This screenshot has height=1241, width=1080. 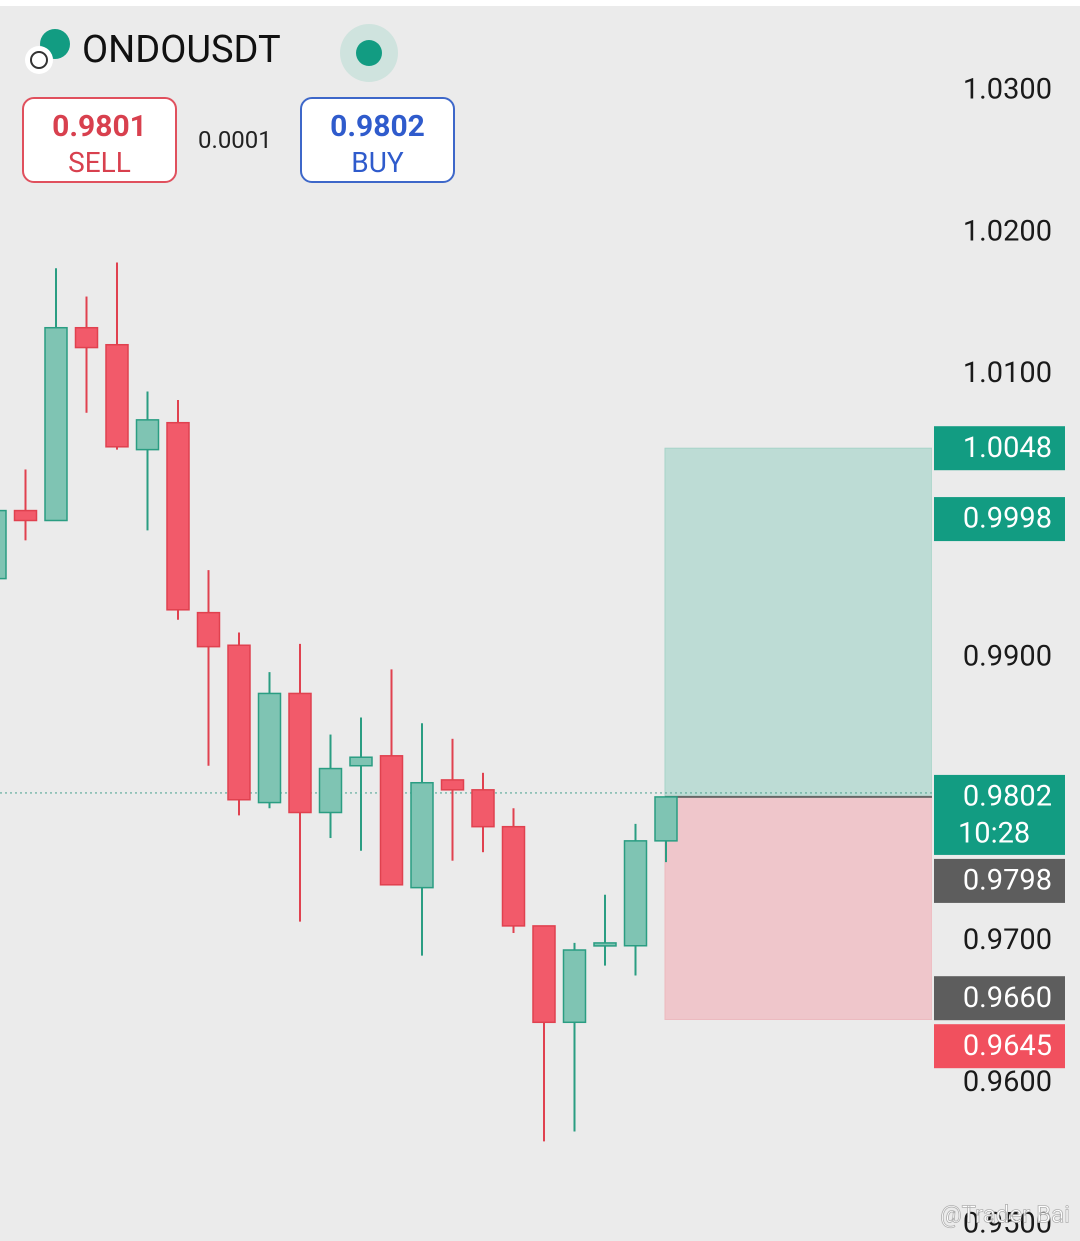 What do you see at coordinates (540, 3) in the screenshot?
I see `top-bar` at bounding box center [540, 3].